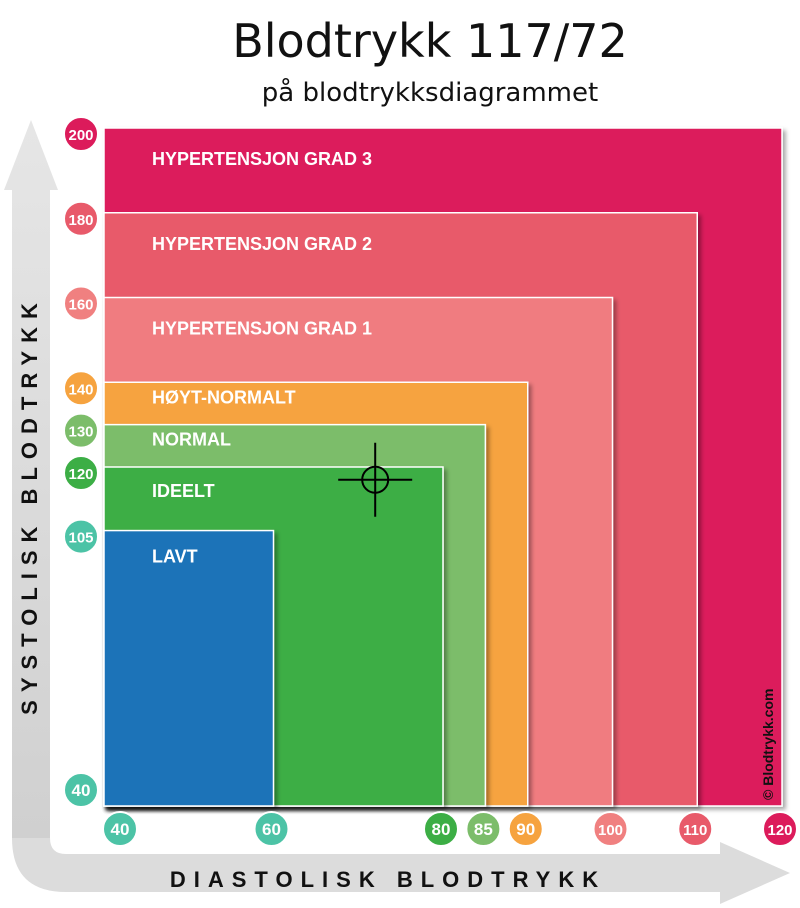 The width and height of the screenshot is (800, 908). What do you see at coordinates (175, 557) in the screenshot?
I see `zone-label-lavt: LAVT` at bounding box center [175, 557].